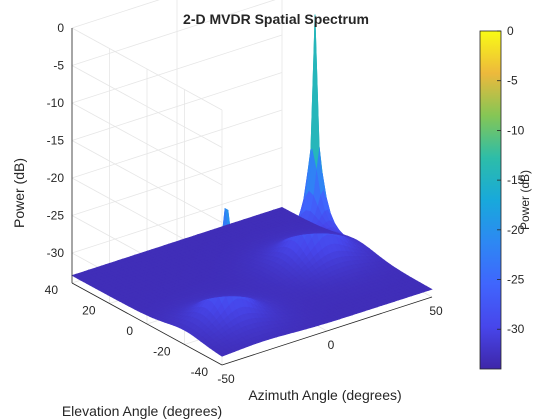  What do you see at coordinates (56, 178) in the screenshot?
I see `z-tick-label: -20` at bounding box center [56, 178].